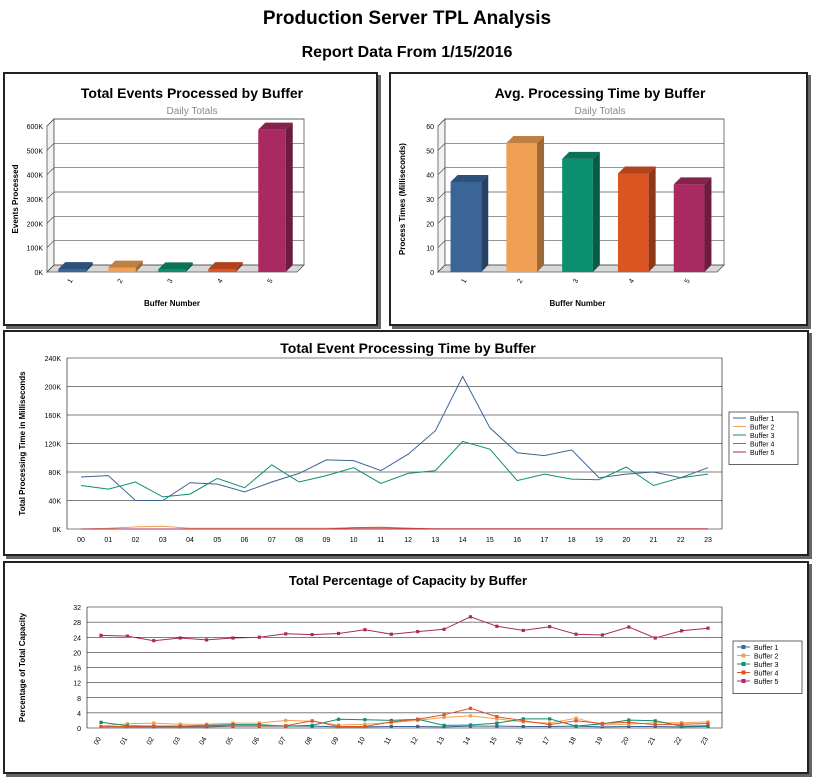  Describe the element at coordinates (547, 741) in the screenshot. I see `x-tick-label: 17` at that location.